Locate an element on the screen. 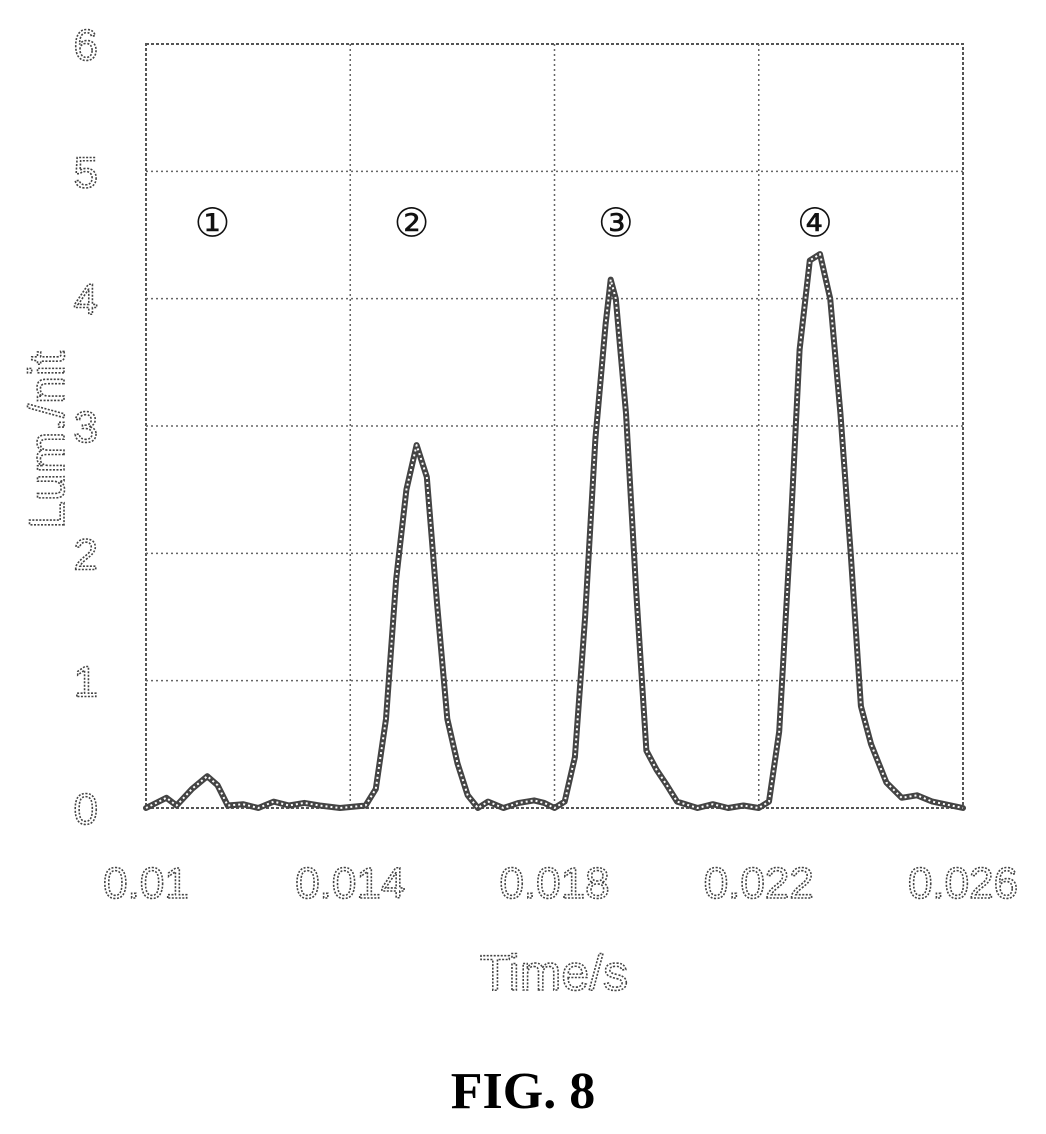 This screenshot has width=1046, height=1134. y-axis-label: Lum./nit is located at coordinates (47, 440).